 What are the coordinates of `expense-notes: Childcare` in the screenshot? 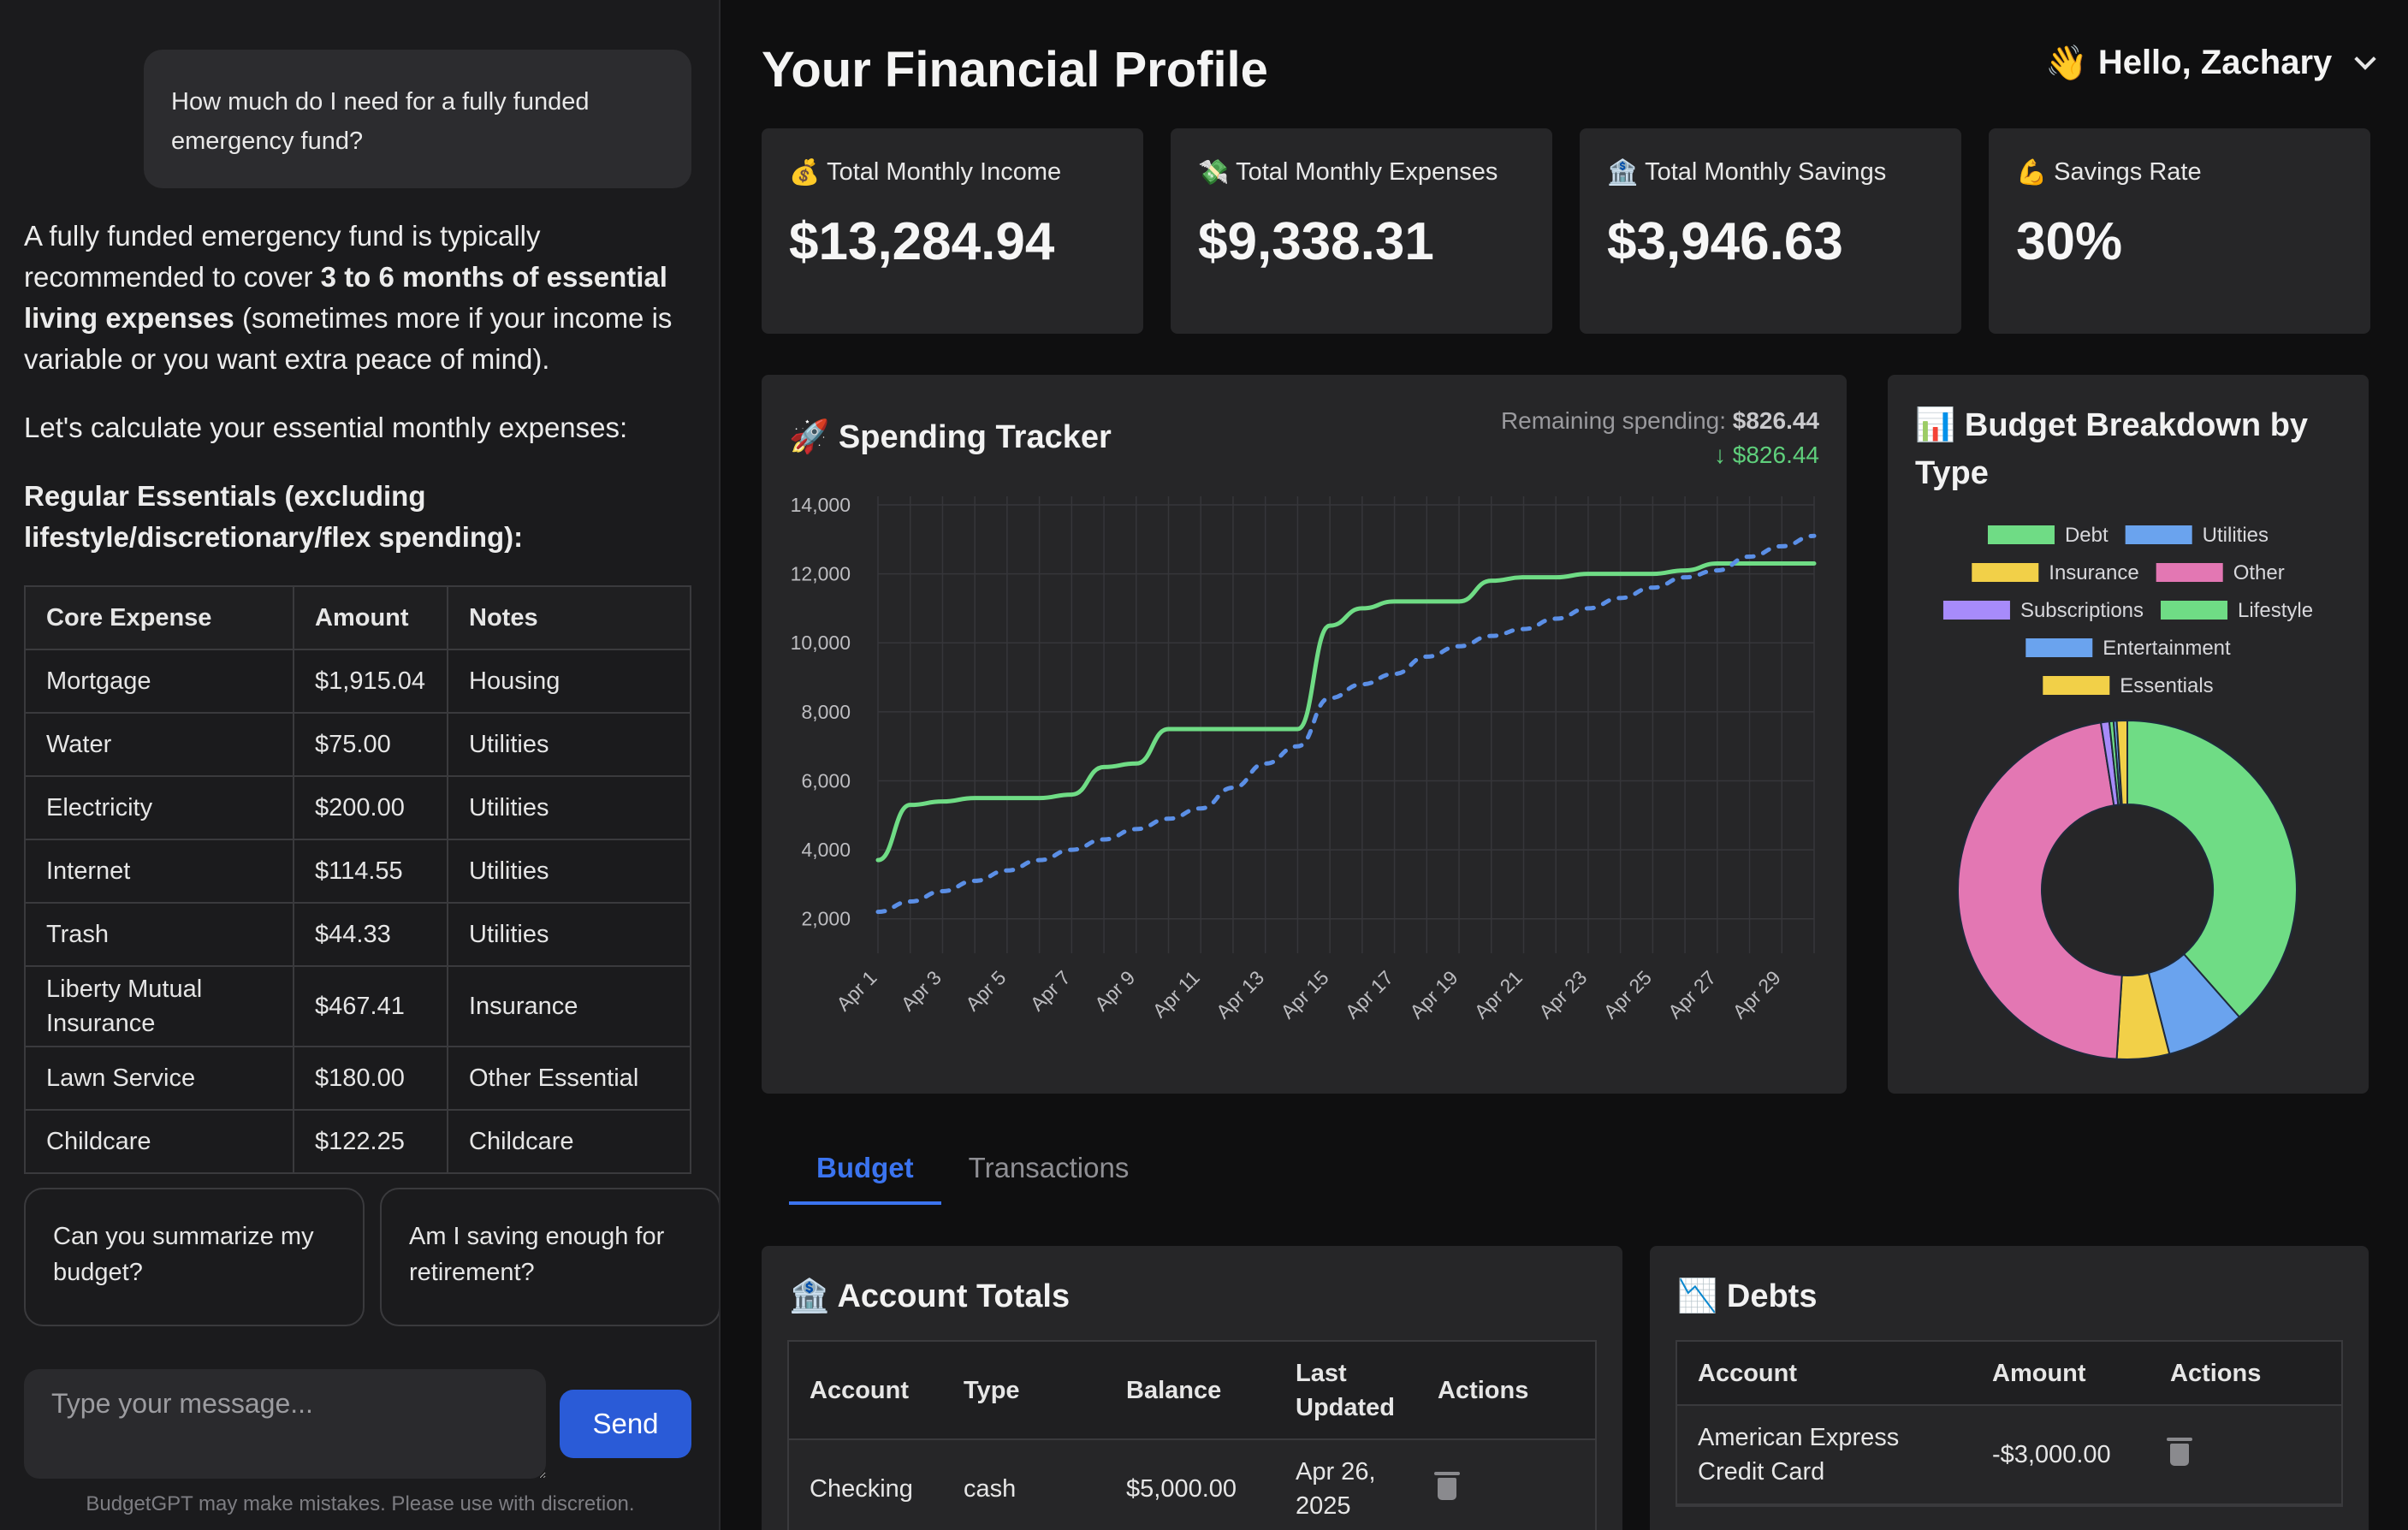 It's located at (569, 1141).